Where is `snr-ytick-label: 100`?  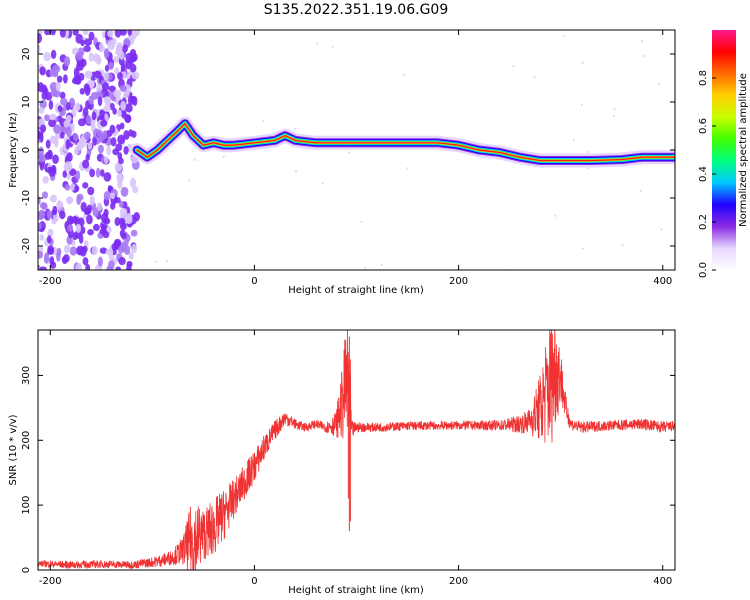 snr-ytick-label: 100 is located at coordinates (26, 505).